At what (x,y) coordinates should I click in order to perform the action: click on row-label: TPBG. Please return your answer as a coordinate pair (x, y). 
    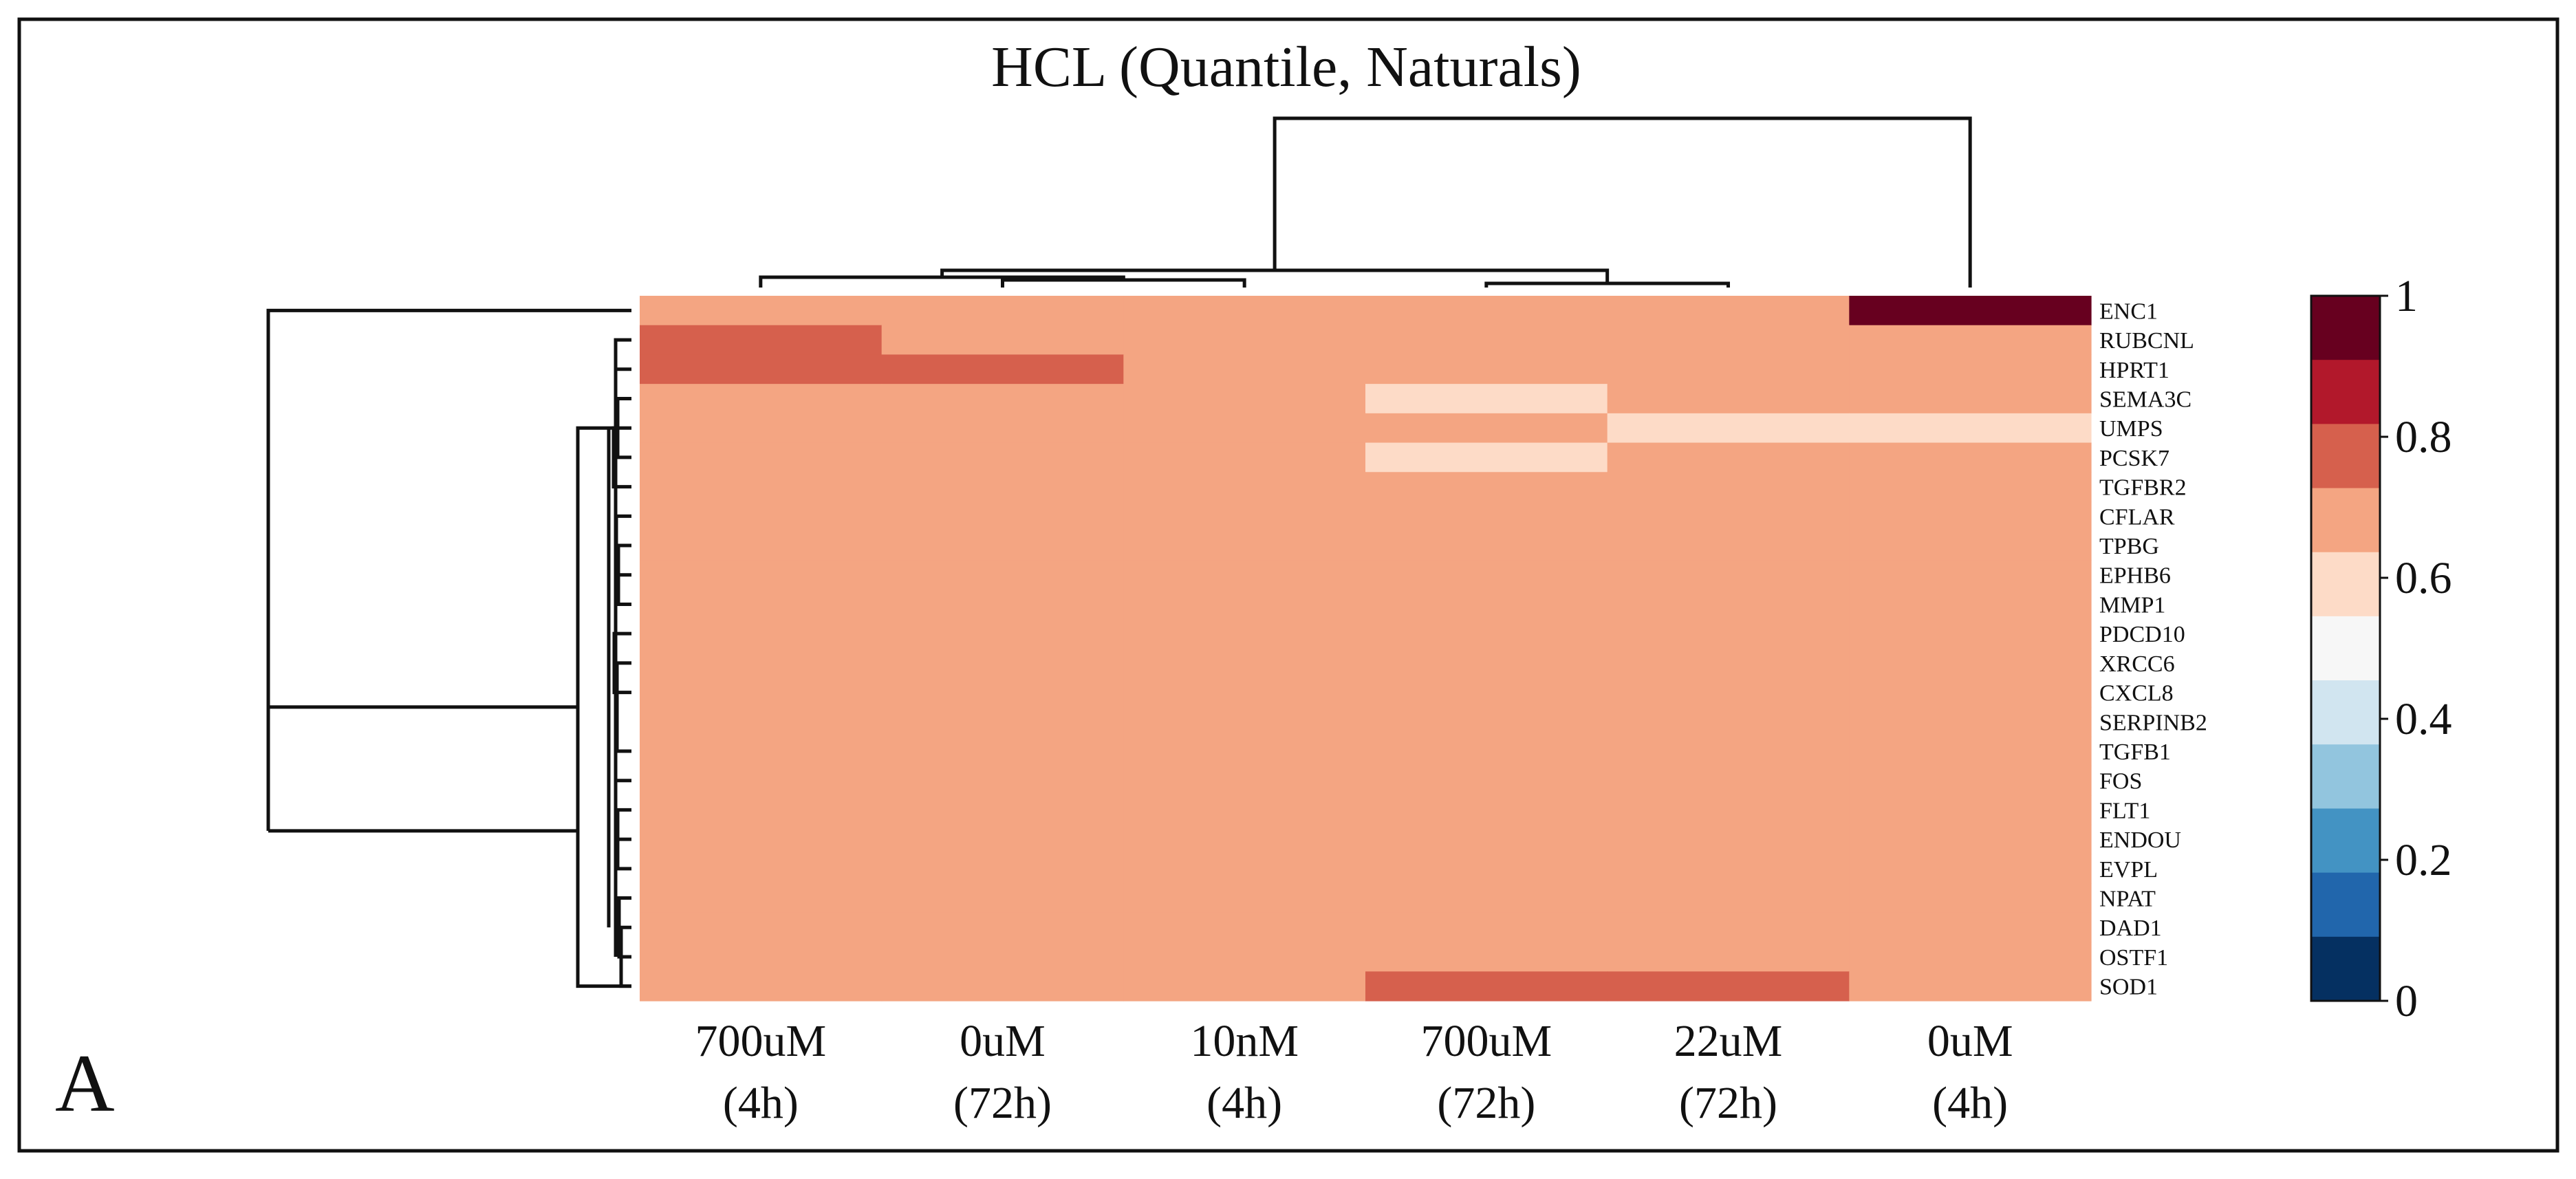
    Looking at the image, I should click on (2129, 547).